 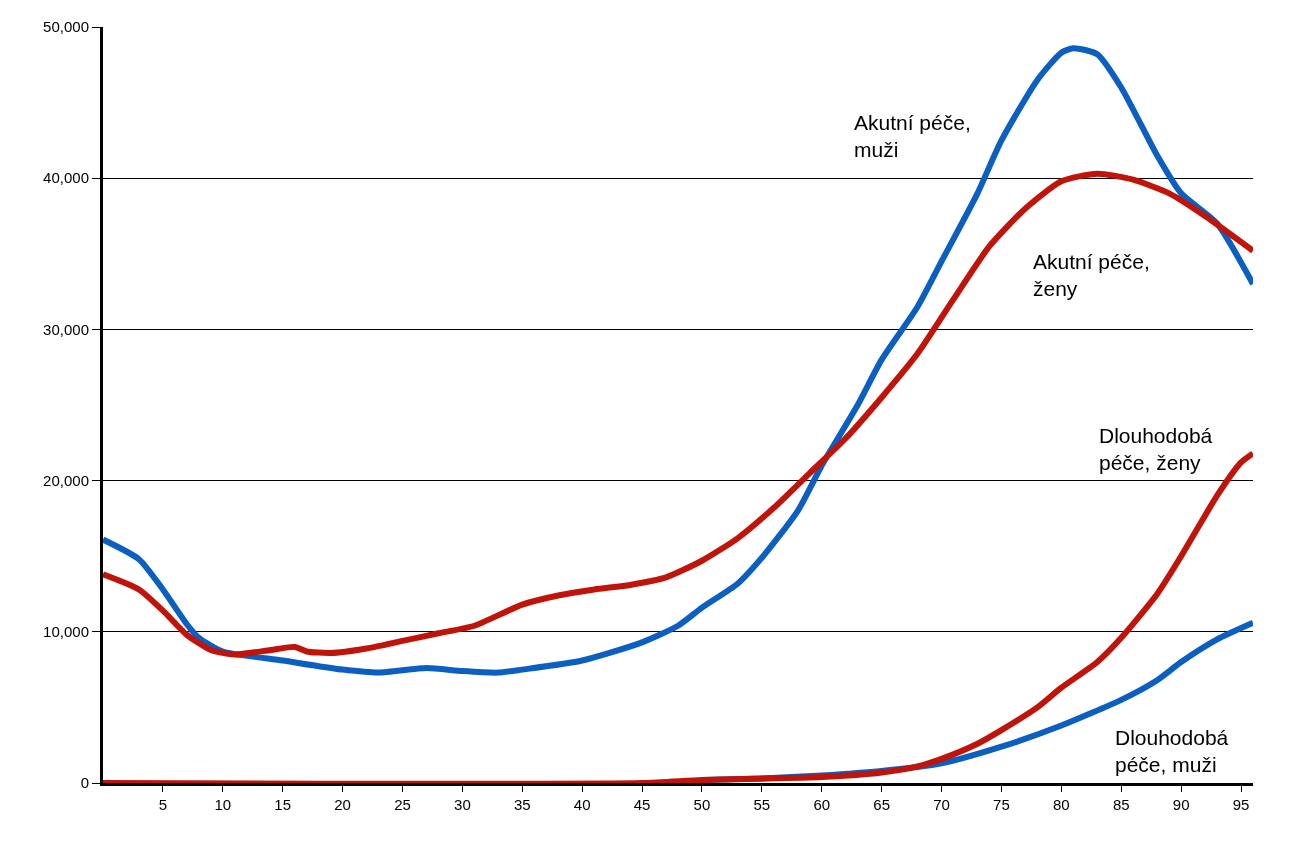 What do you see at coordinates (402, 804) in the screenshot?
I see `x-tick-label: 25` at bounding box center [402, 804].